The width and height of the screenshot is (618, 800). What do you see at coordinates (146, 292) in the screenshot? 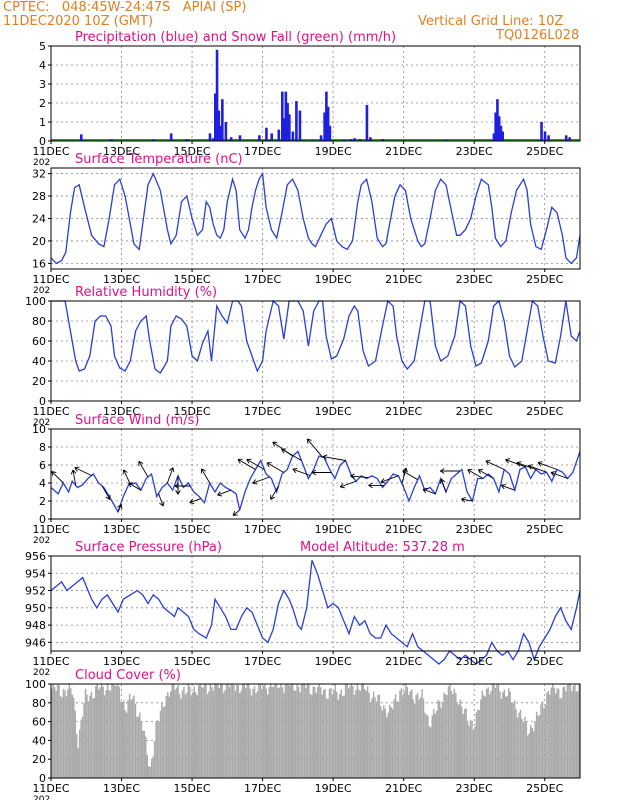
I see `humidity-title: Relative Humidity (%)` at bounding box center [146, 292].